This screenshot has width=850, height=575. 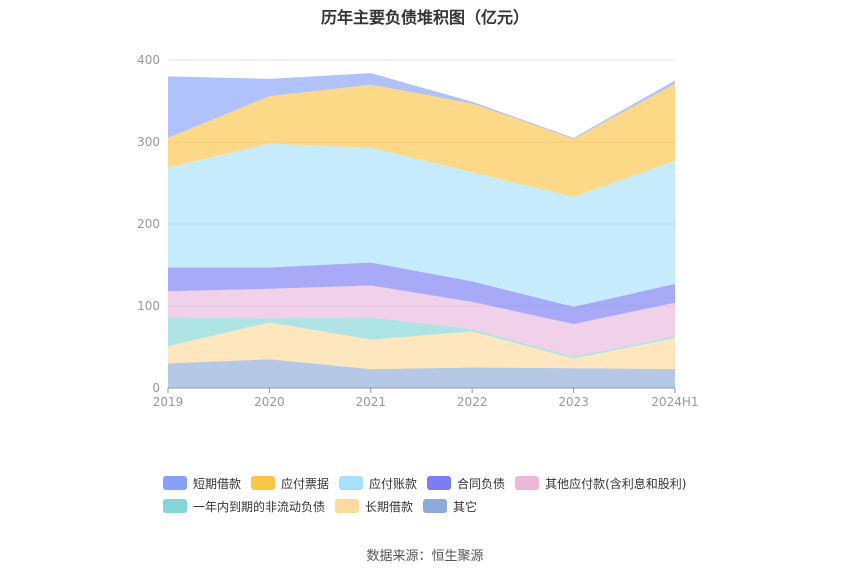 I want to click on legend-item: 长期借款, so click(x=374, y=506).